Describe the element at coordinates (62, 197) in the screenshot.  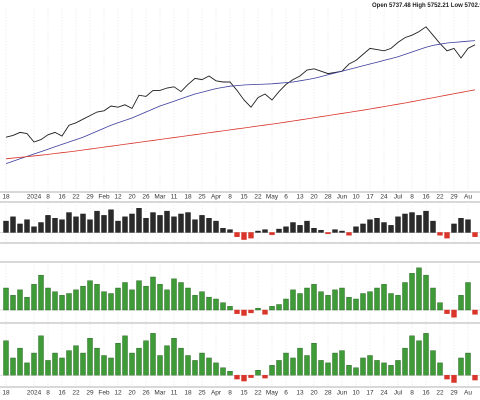
I see `x-tick-label: 16` at that location.